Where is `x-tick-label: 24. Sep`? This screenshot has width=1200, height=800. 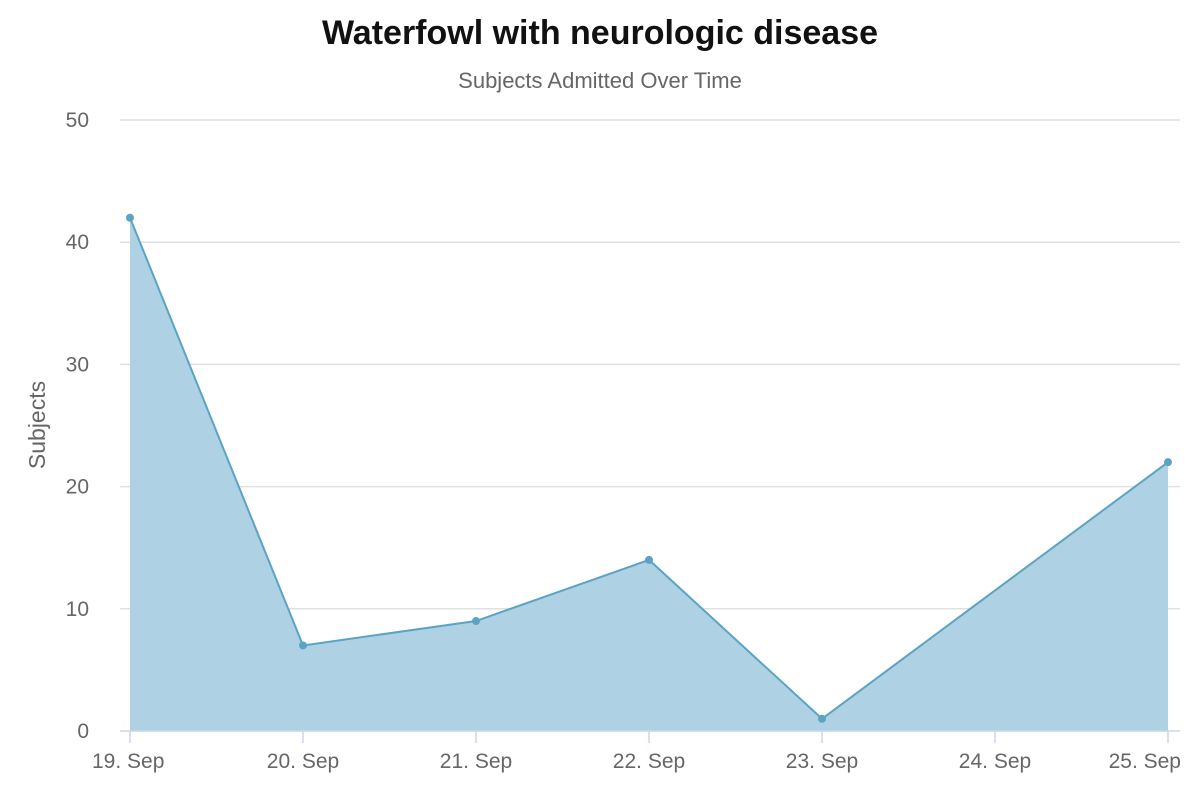
x-tick-label: 24. Sep is located at coordinates (995, 761).